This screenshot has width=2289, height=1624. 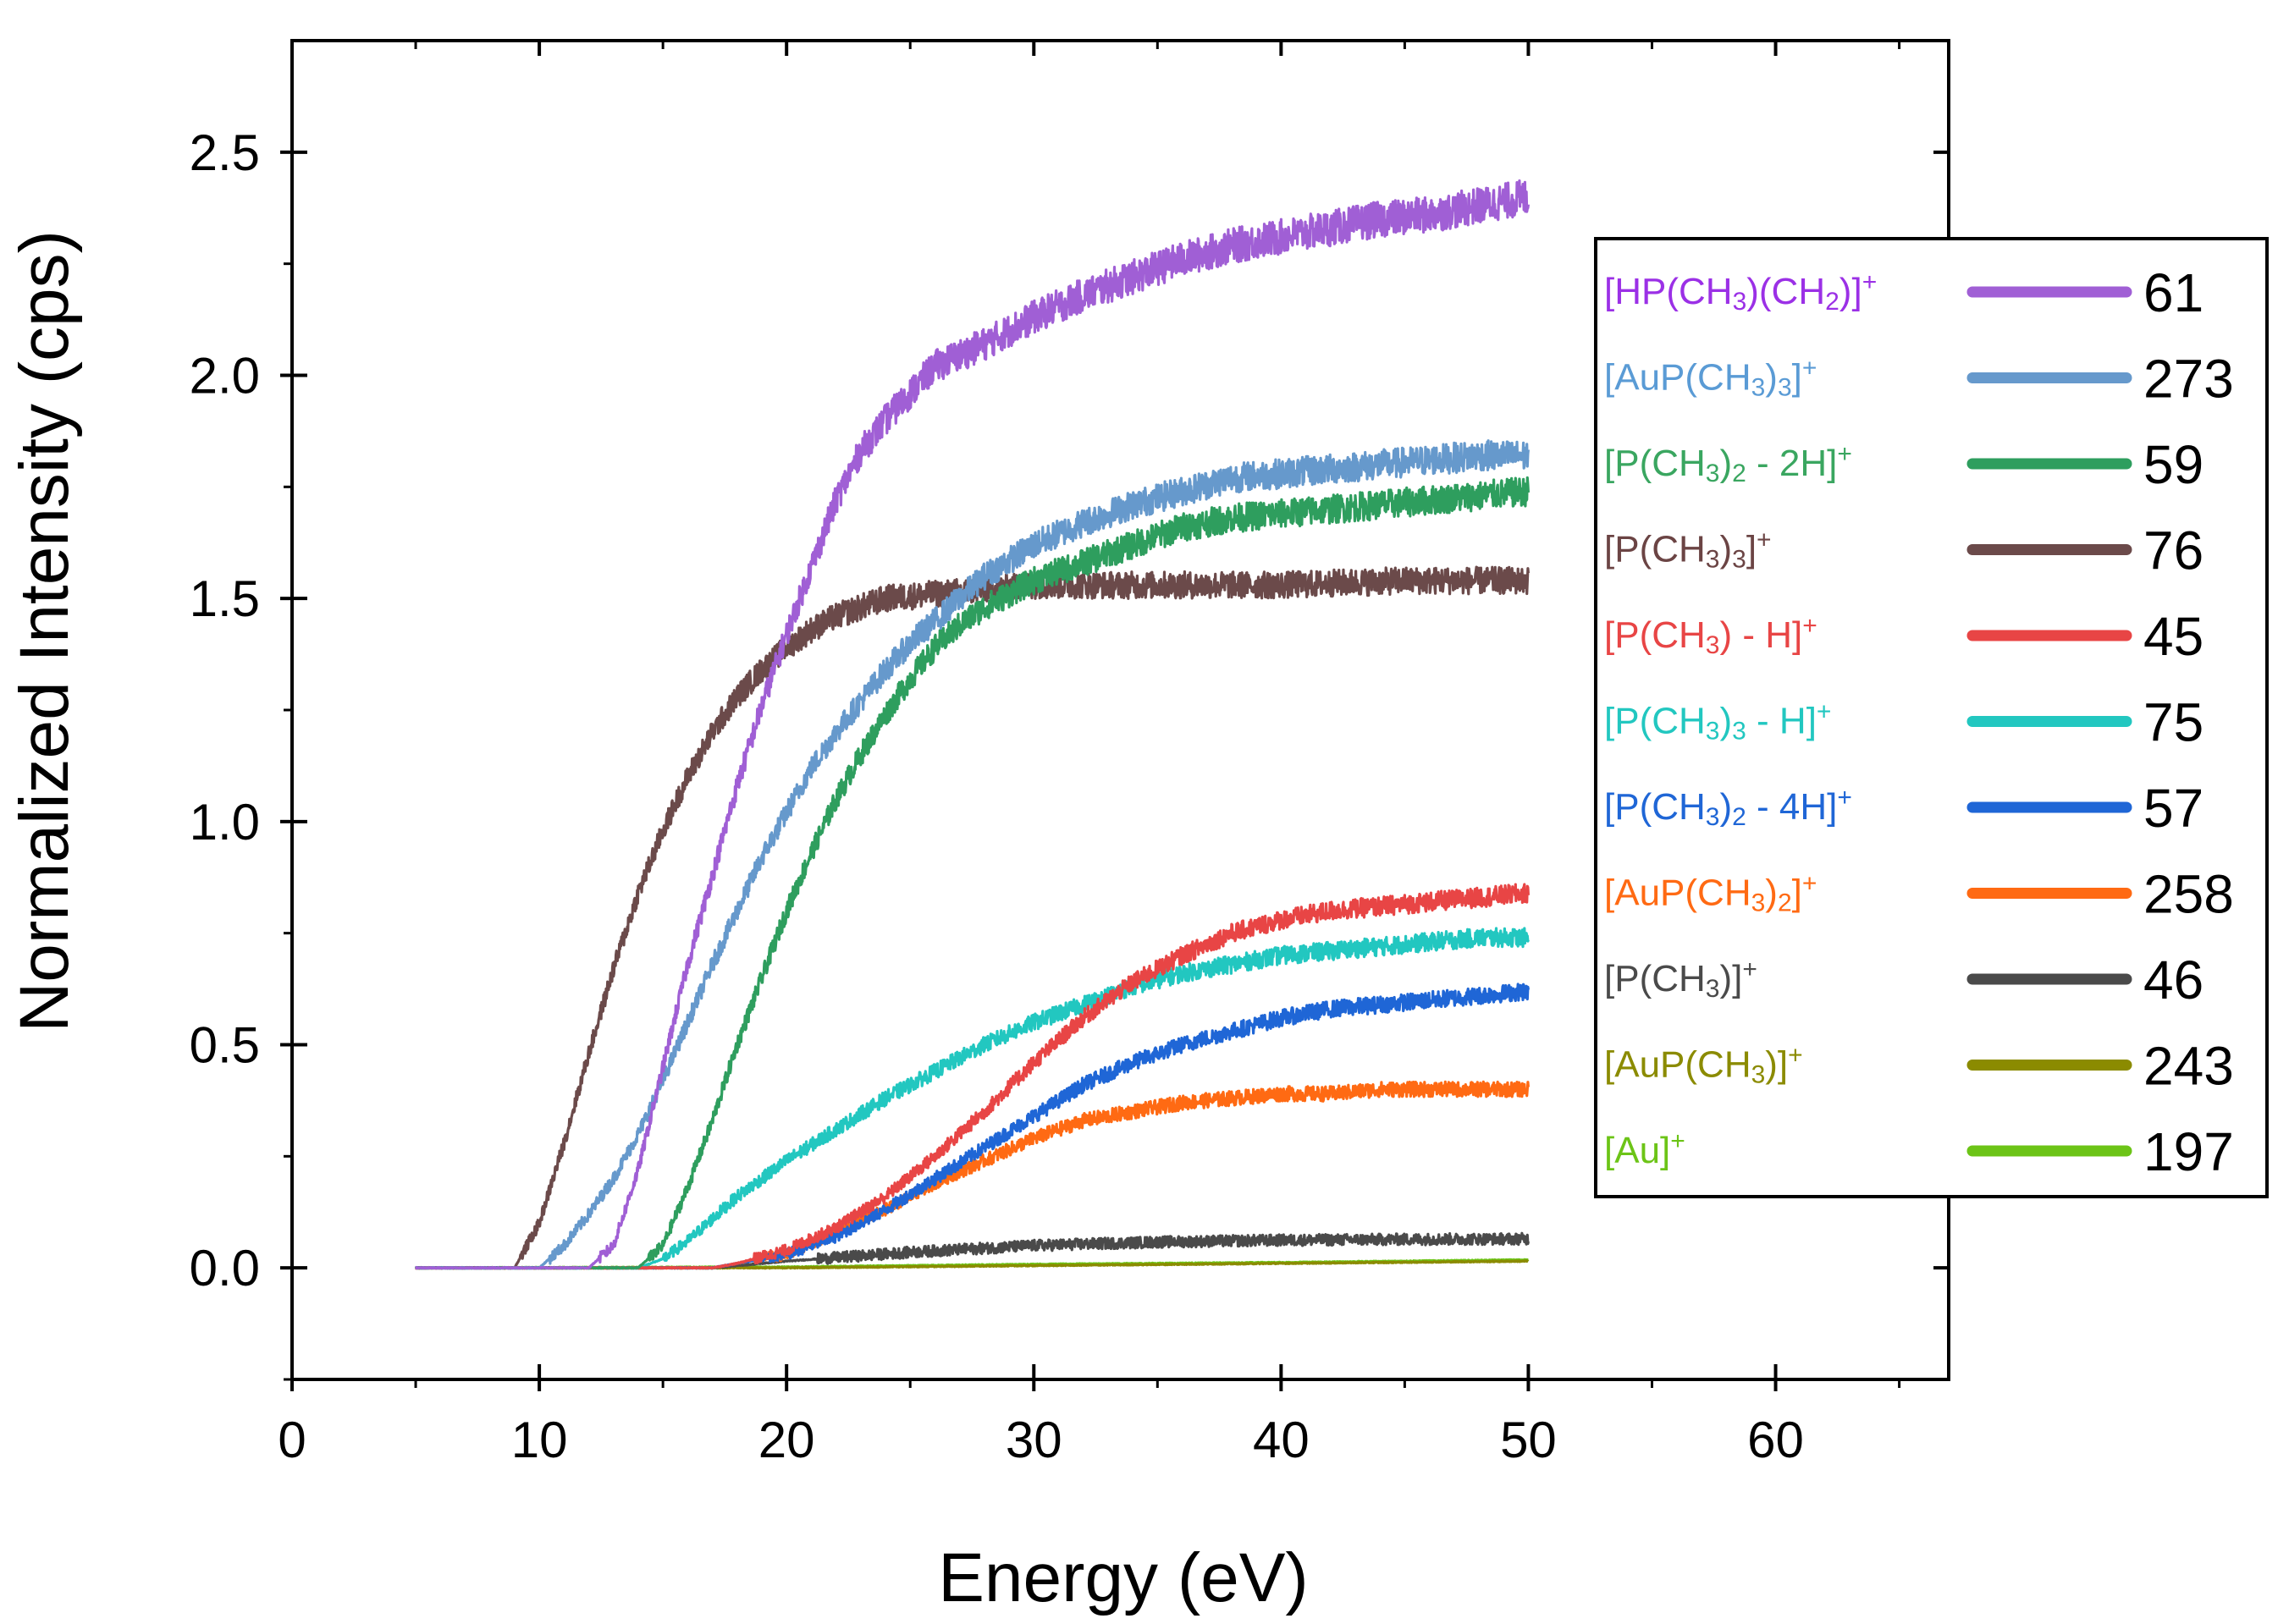 I want to click on legend-mass: 76, so click(x=2173, y=550).